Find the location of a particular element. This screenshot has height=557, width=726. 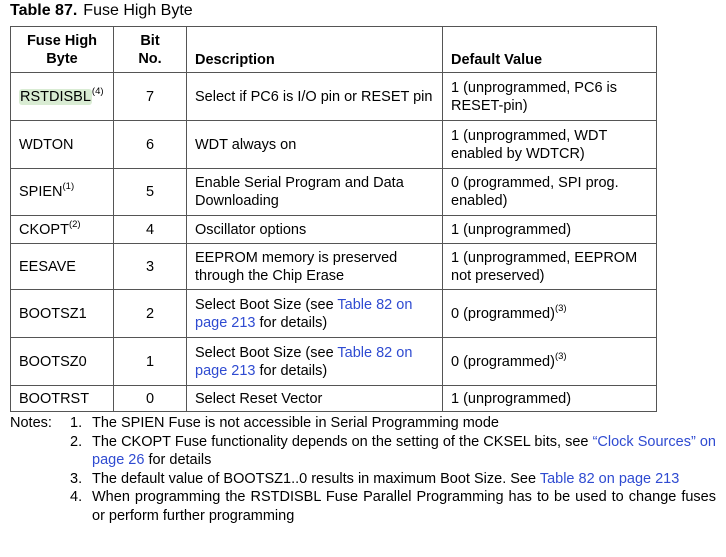

bit-no-cell: 6 is located at coordinates (150, 144).